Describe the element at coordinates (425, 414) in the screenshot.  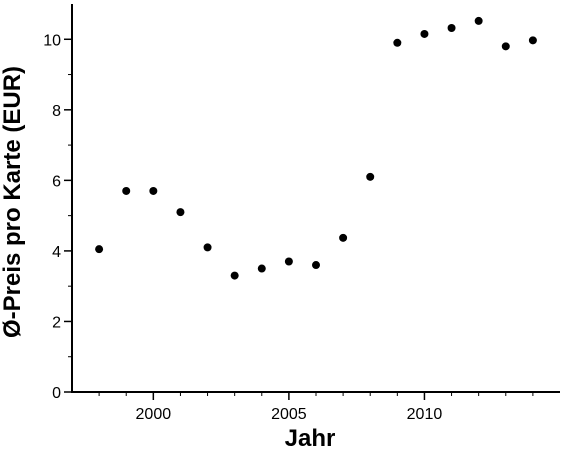
I see `x-tick-label: 2010` at that location.